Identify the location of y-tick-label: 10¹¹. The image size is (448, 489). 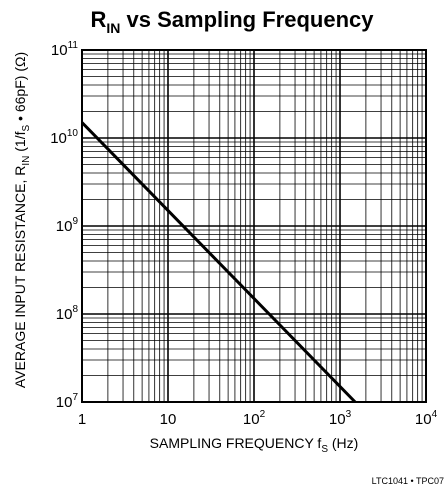
(65, 49).